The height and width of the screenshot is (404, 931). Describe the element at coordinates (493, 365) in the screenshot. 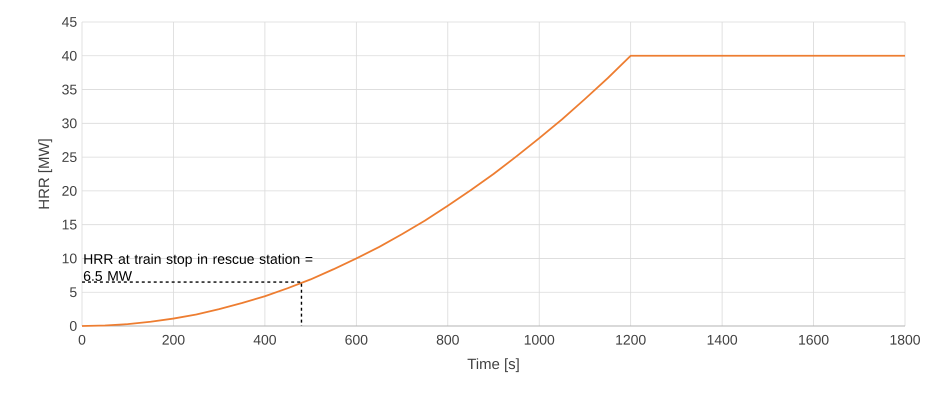

I see `x-axis-title: Time [s]` at that location.